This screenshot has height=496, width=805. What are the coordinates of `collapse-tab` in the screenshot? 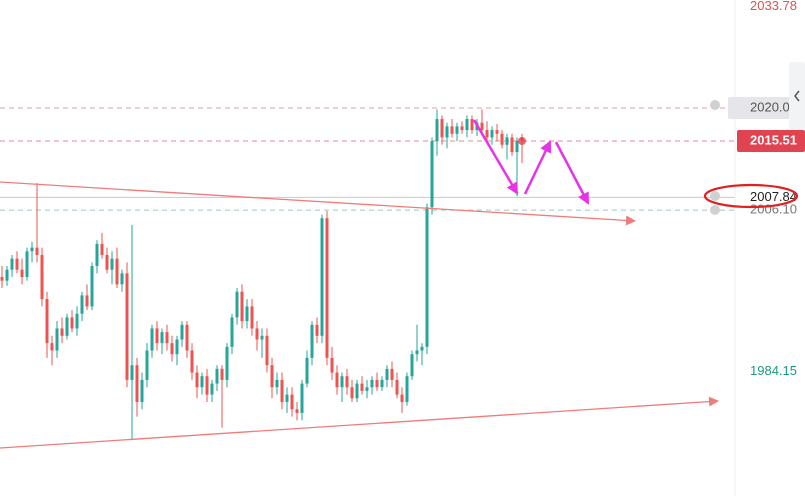 It's located at (797, 96).